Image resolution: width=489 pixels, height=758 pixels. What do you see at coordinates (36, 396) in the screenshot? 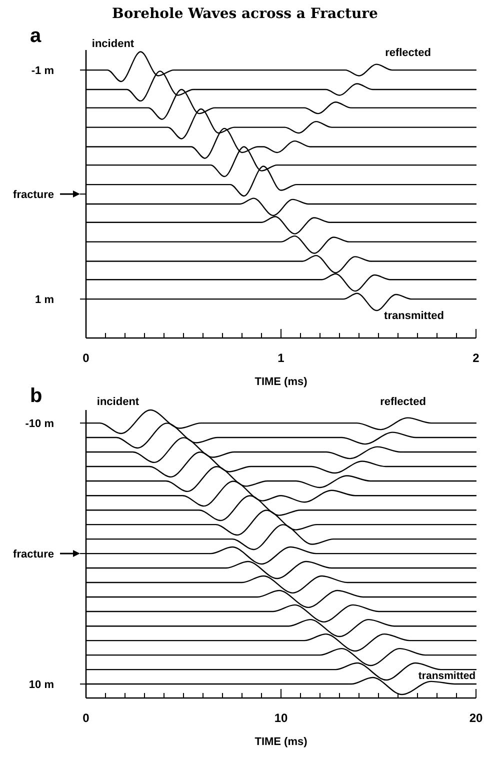
I see `text: b` at bounding box center [36, 396].